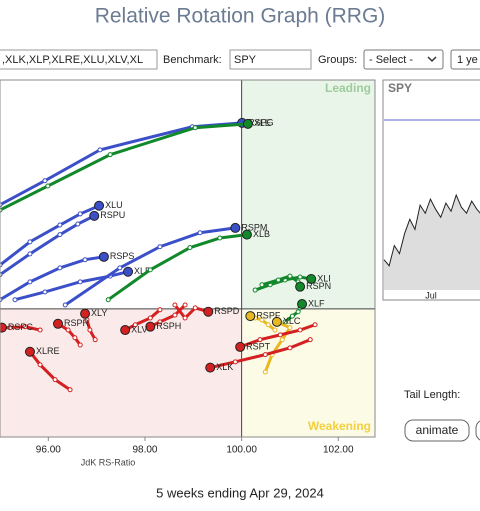  Describe the element at coordinates (467, 60) in the screenshot. I see `period-text: 1 ye` at that location.